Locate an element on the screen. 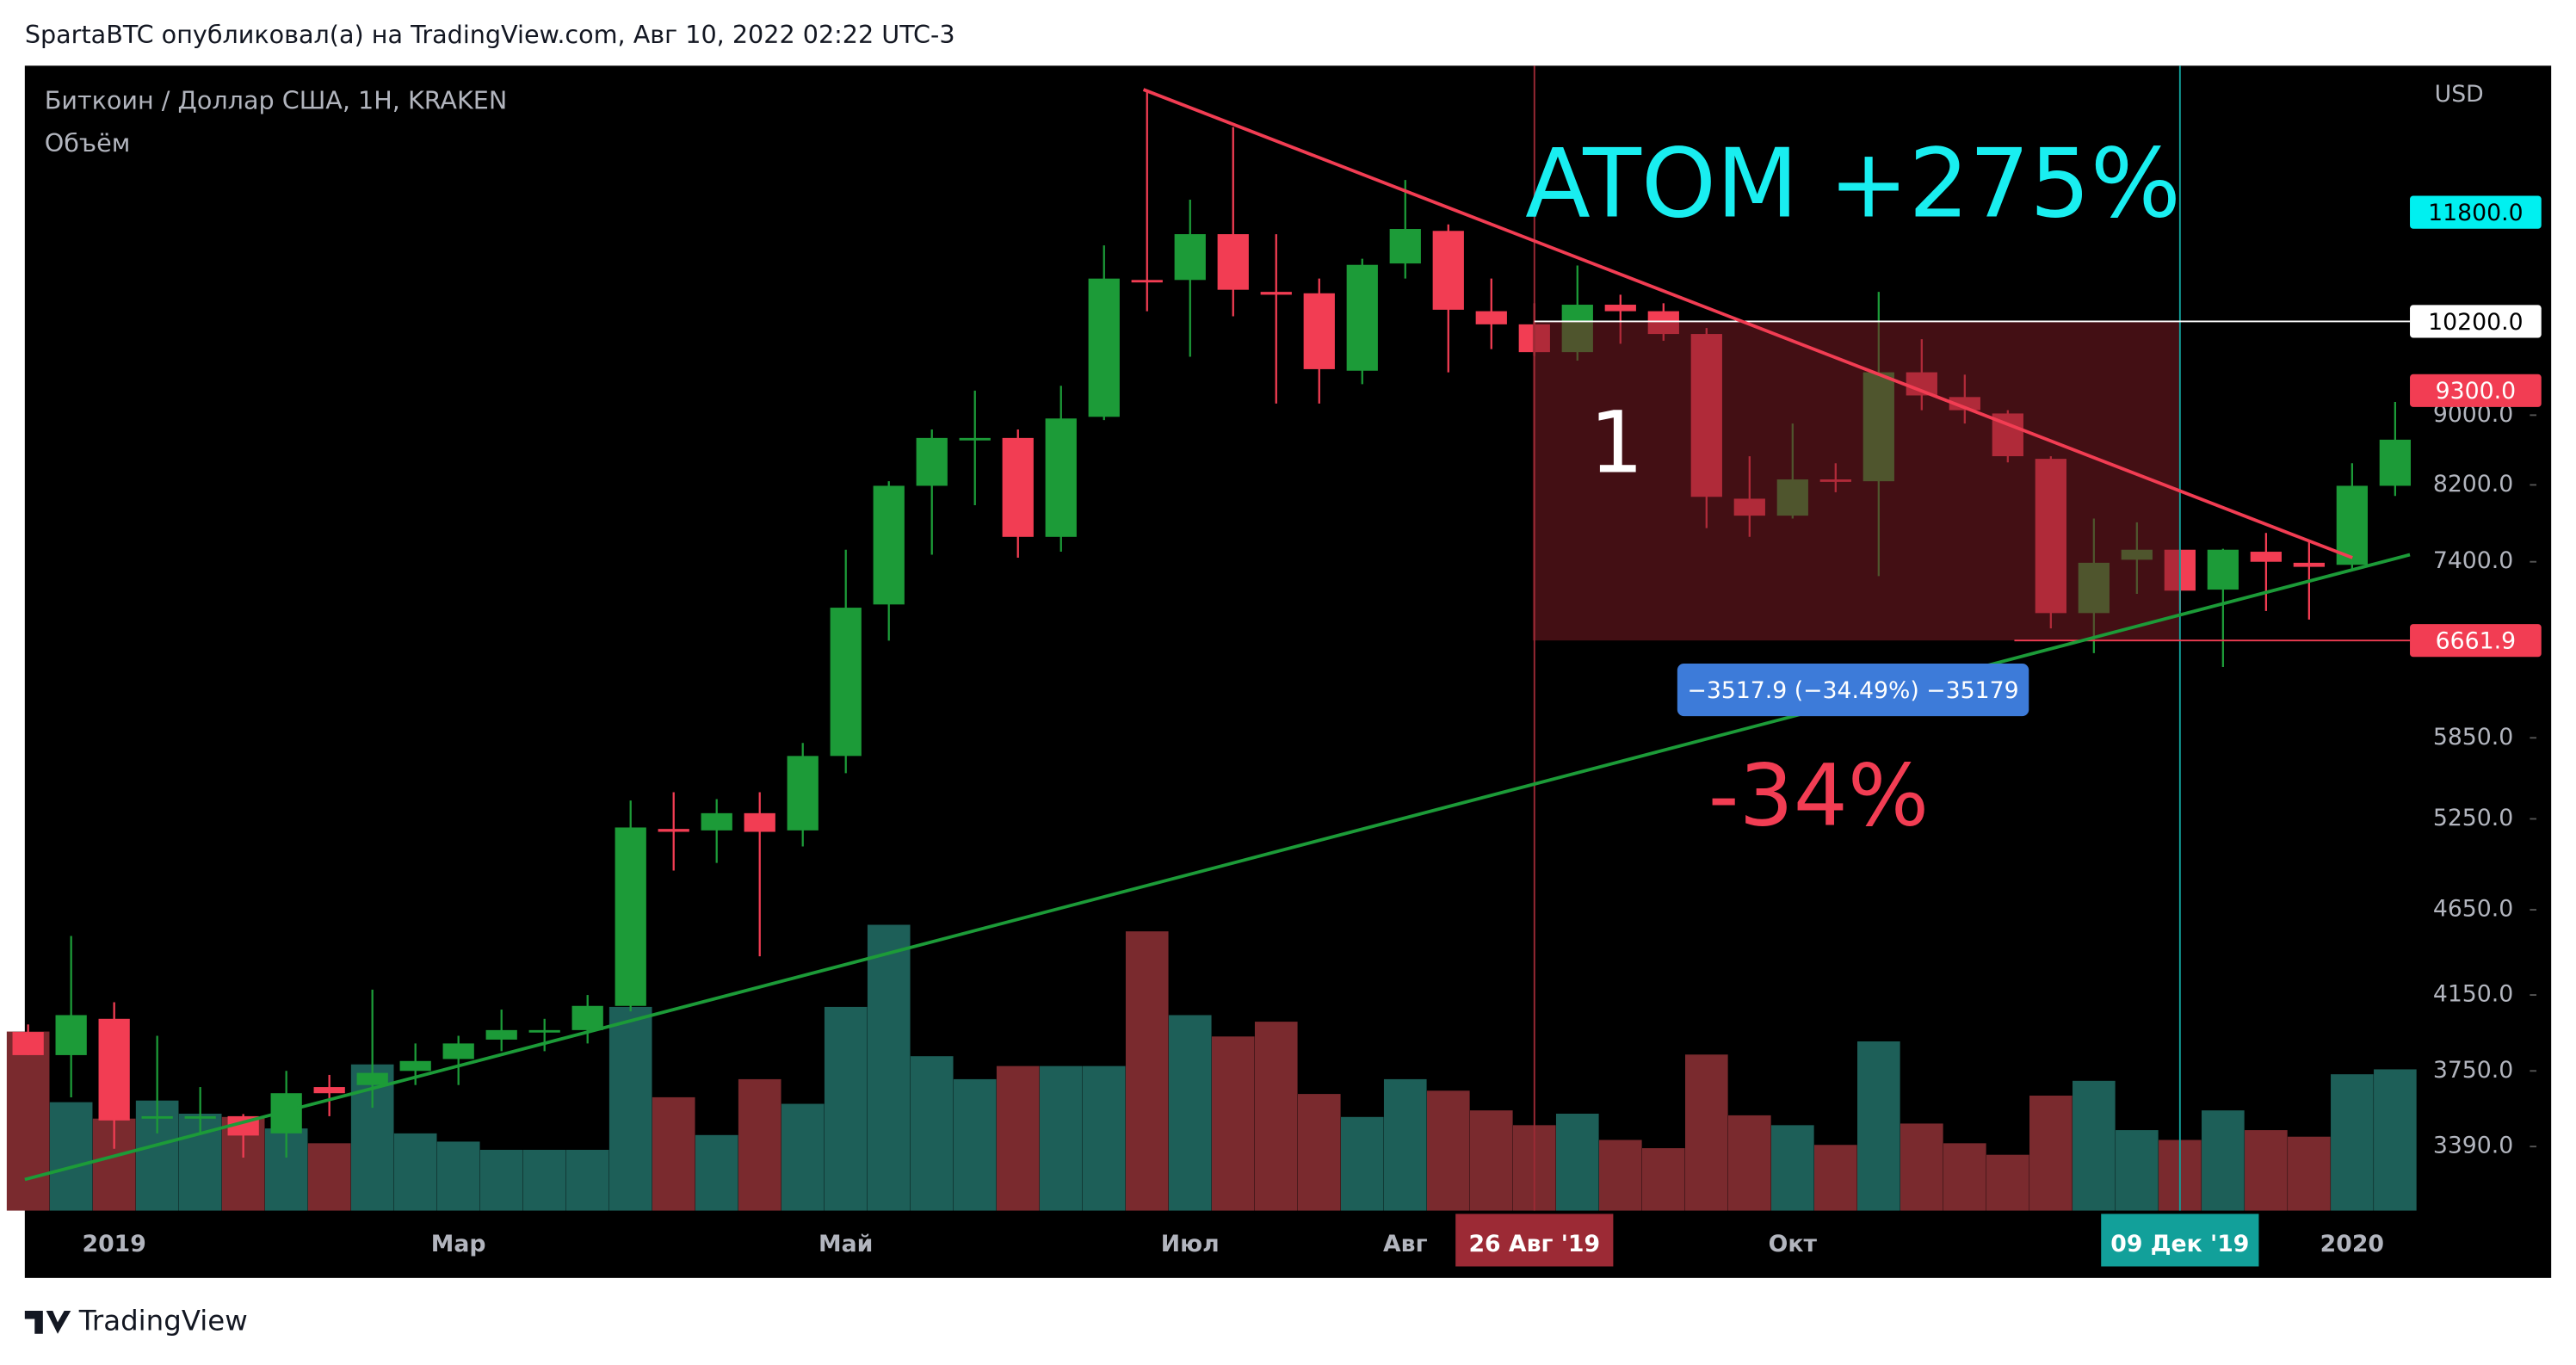  measure-label: −3517.9 (−34.49%) −35179 is located at coordinates (1852, 690).